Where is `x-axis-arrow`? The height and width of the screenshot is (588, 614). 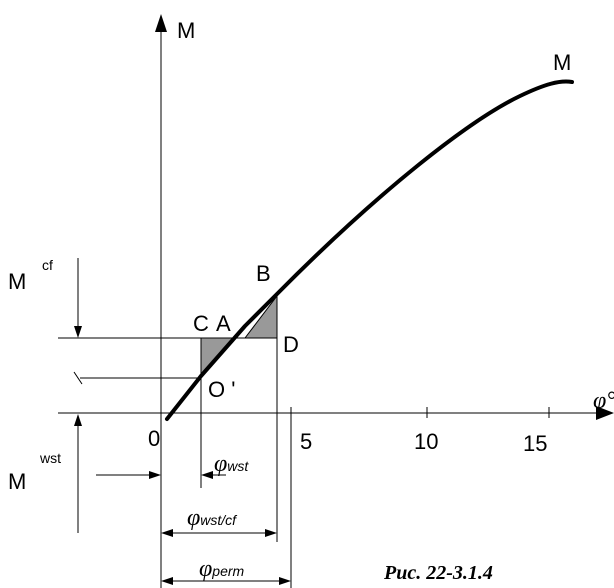
x-axis-arrow is located at coordinates (605, 413).